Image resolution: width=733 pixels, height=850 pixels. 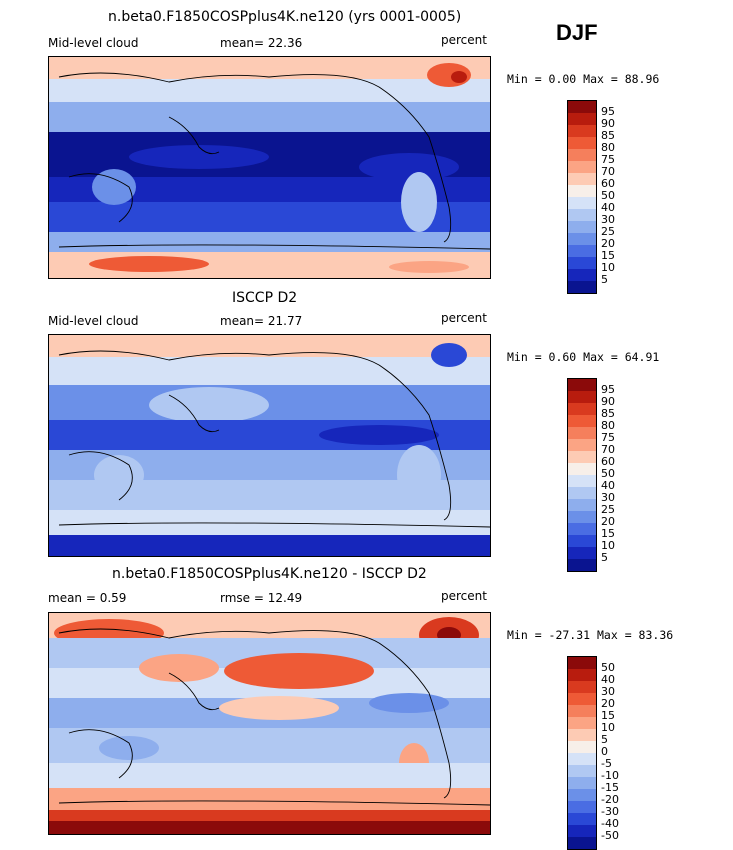 What do you see at coordinates (610, 787) in the screenshot?
I see `colorbar-tick-label: -15` at bounding box center [610, 787].